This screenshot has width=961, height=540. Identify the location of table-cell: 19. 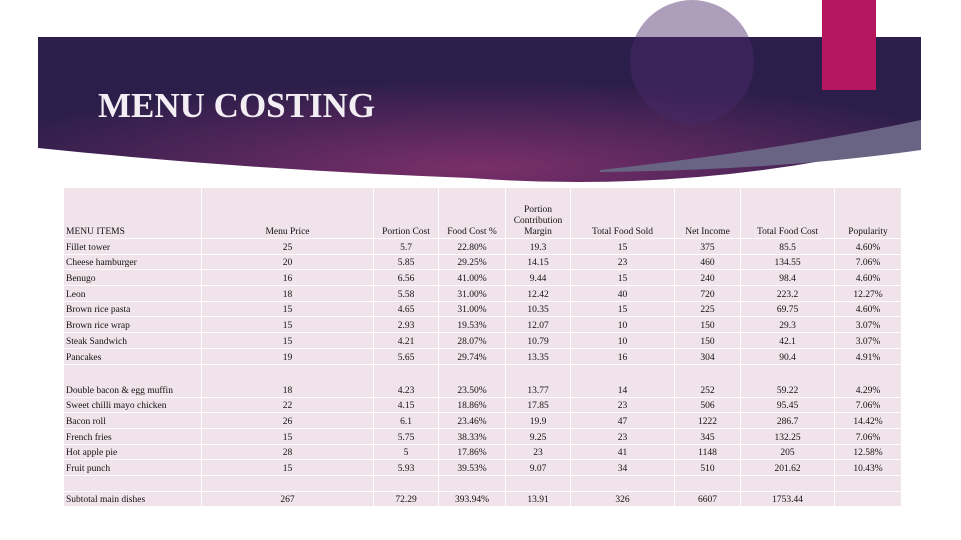
(287, 356).